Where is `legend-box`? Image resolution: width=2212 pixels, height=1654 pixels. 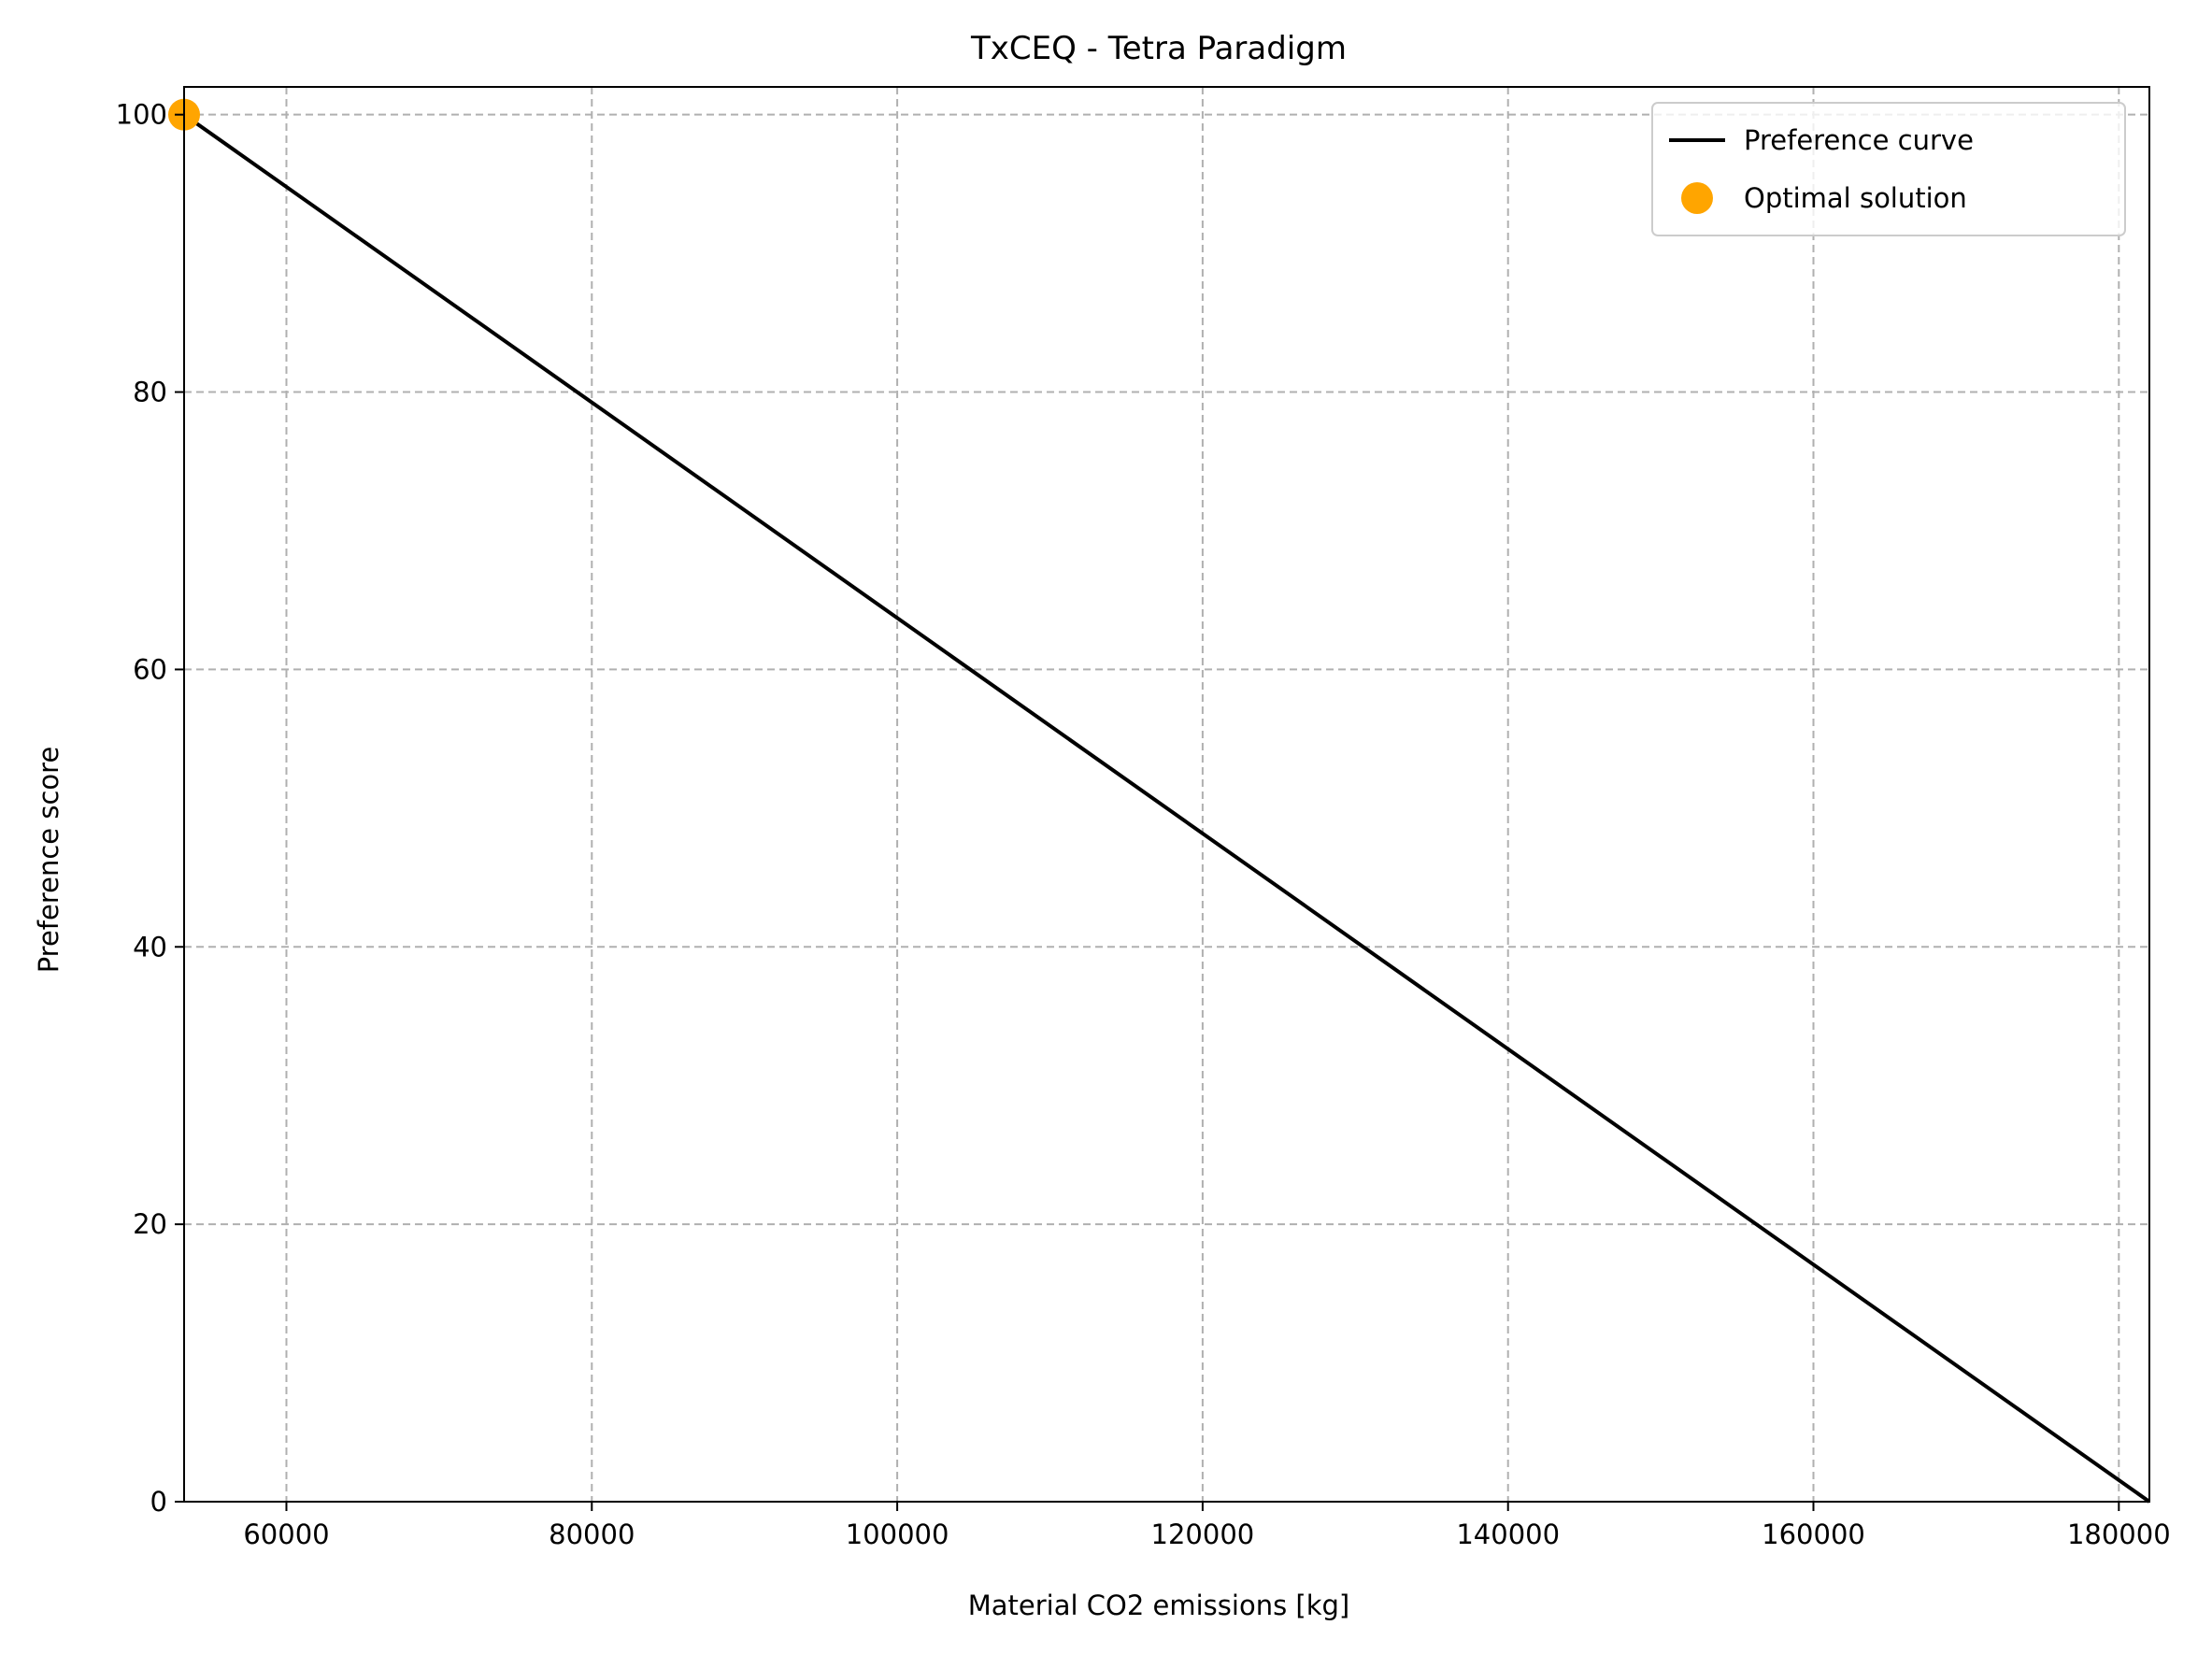
legend-box is located at coordinates (1888, 169).